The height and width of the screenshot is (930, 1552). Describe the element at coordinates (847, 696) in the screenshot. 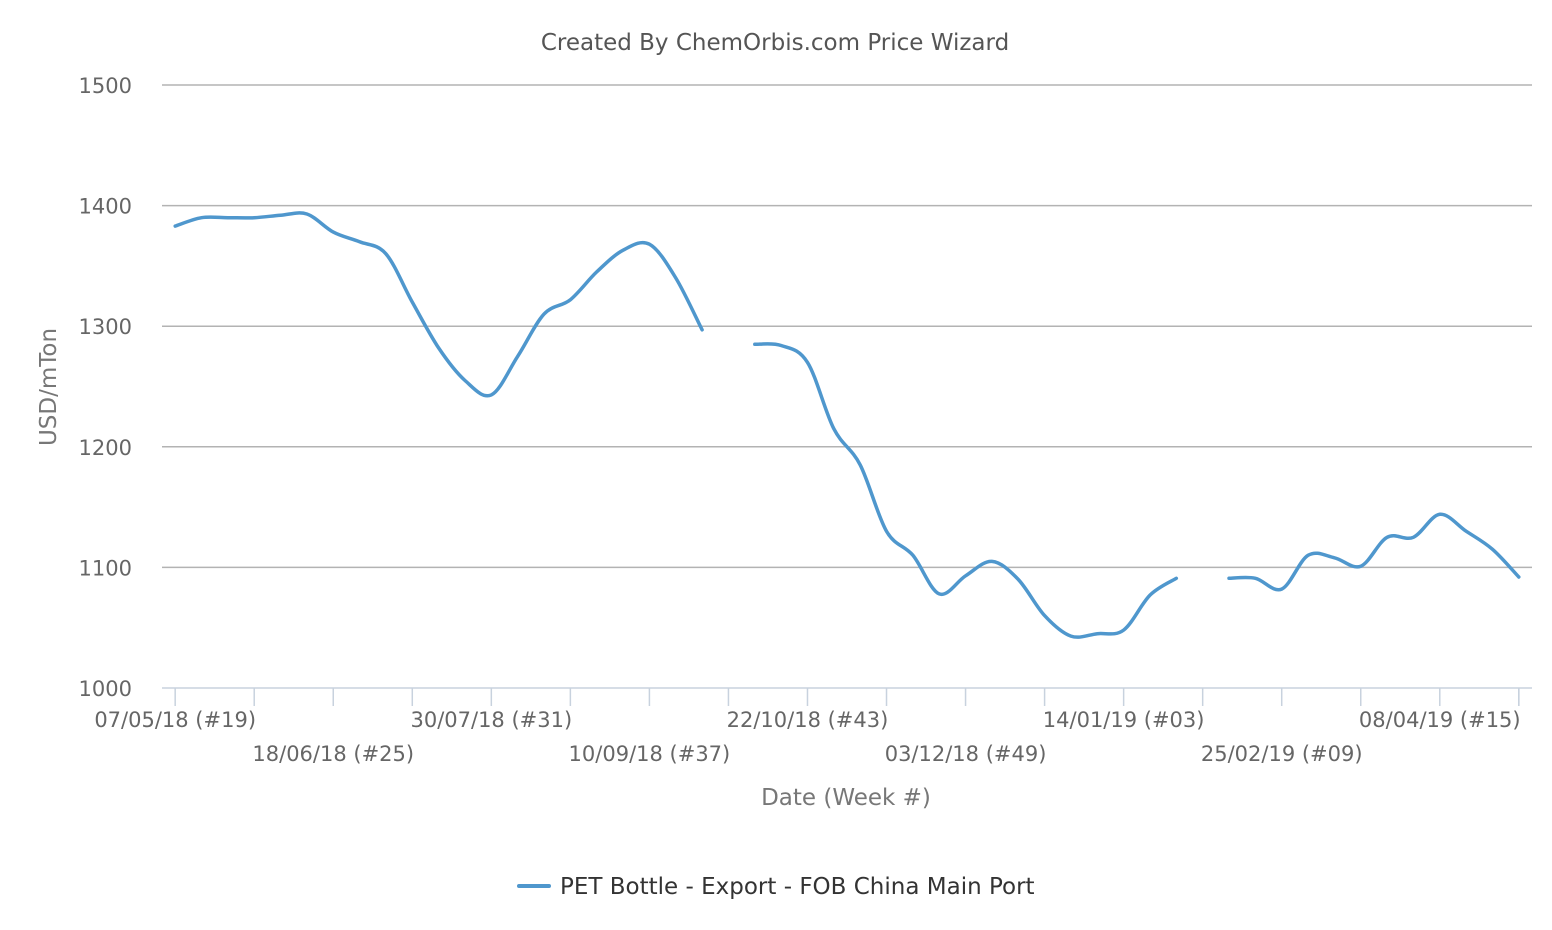

I see `x-axis` at that location.